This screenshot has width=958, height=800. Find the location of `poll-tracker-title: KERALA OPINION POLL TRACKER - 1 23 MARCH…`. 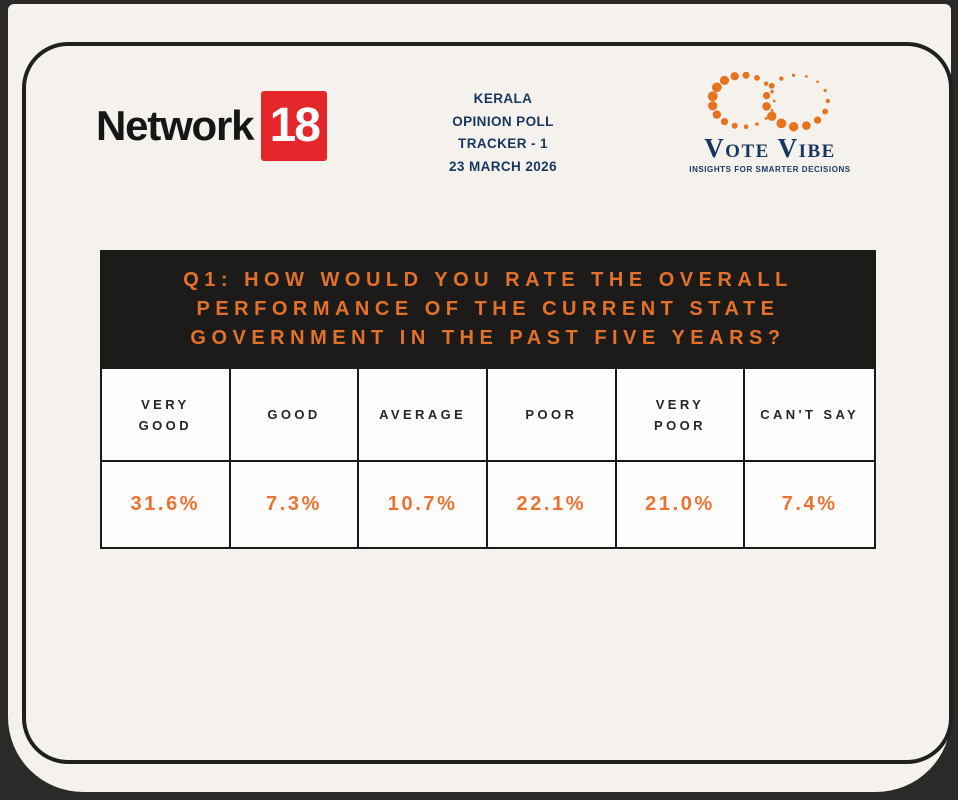

poll-tracker-title: KERALA OPINION POLL TRACKER - 1 23 MARCH… is located at coordinates (503, 133).